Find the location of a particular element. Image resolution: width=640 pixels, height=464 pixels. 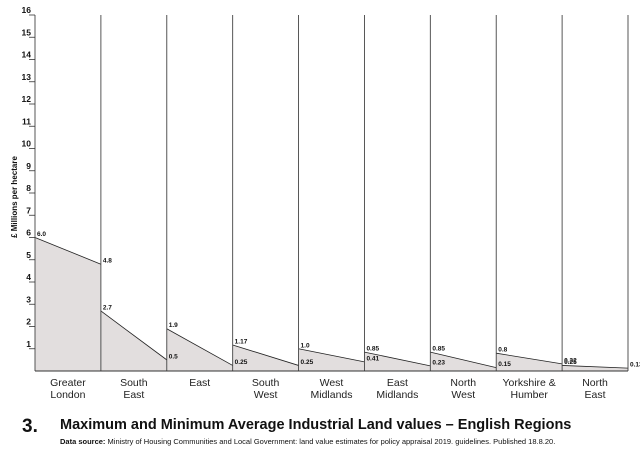

max-value-label-4: 1.0 is located at coordinates (305, 345).